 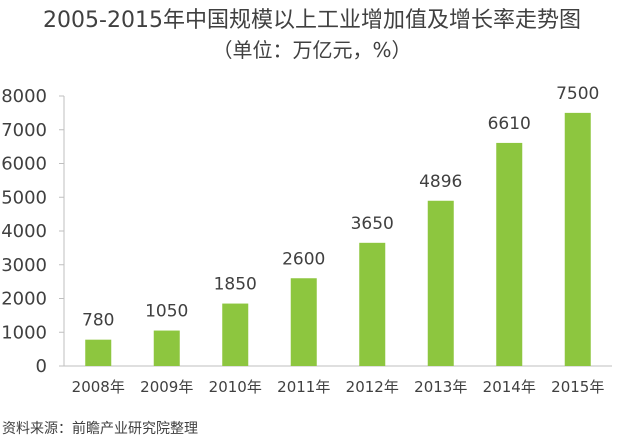 I want to click on x-tick-label: 2010年, so click(x=235, y=387).